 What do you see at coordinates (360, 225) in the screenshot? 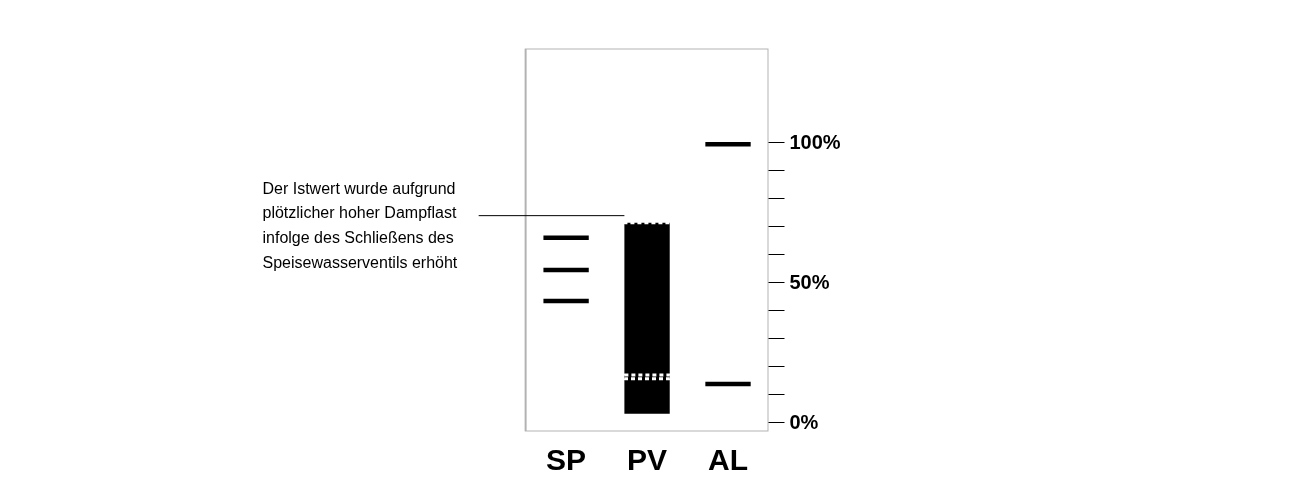
I see `ref-line-label: Der Istwert wurde aufgrund plötzlicher hoher Dampflast infolge des Schließens des Speisewasserventils erhöht` at bounding box center [360, 225].